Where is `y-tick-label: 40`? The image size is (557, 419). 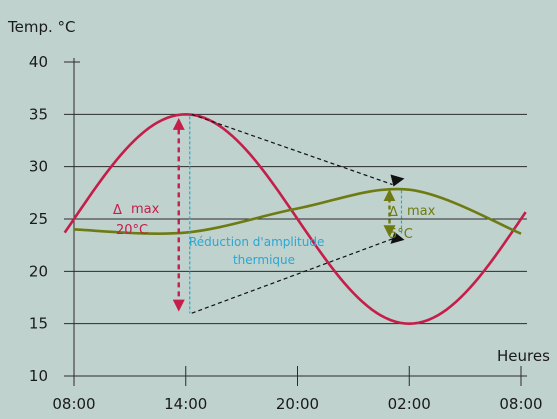
y-tick-label: 40 is located at coordinates (38, 62).